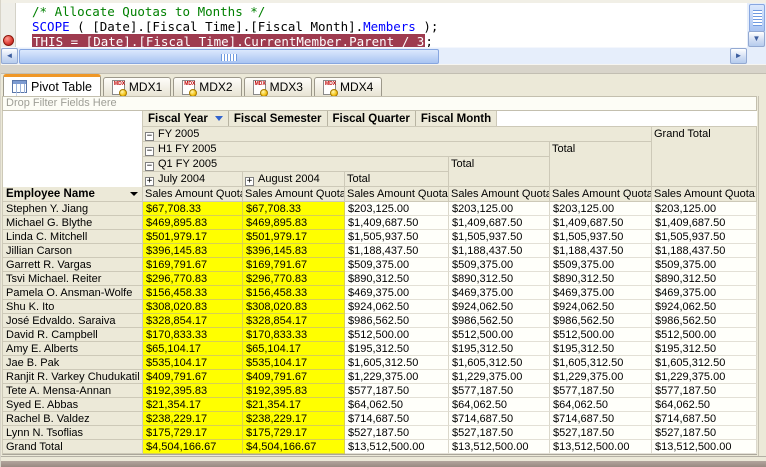  Describe the element at coordinates (601, 164) in the screenshot. I see `header-year-total: Total` at that location.